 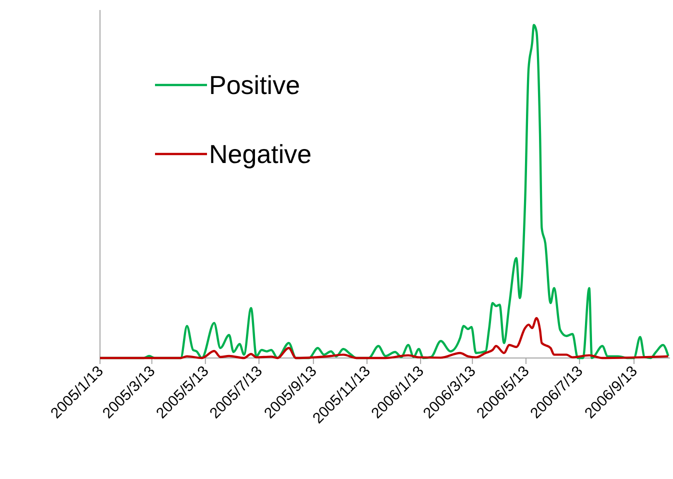 I want to click on legend-label: Positive, so click(x=254, y=85).